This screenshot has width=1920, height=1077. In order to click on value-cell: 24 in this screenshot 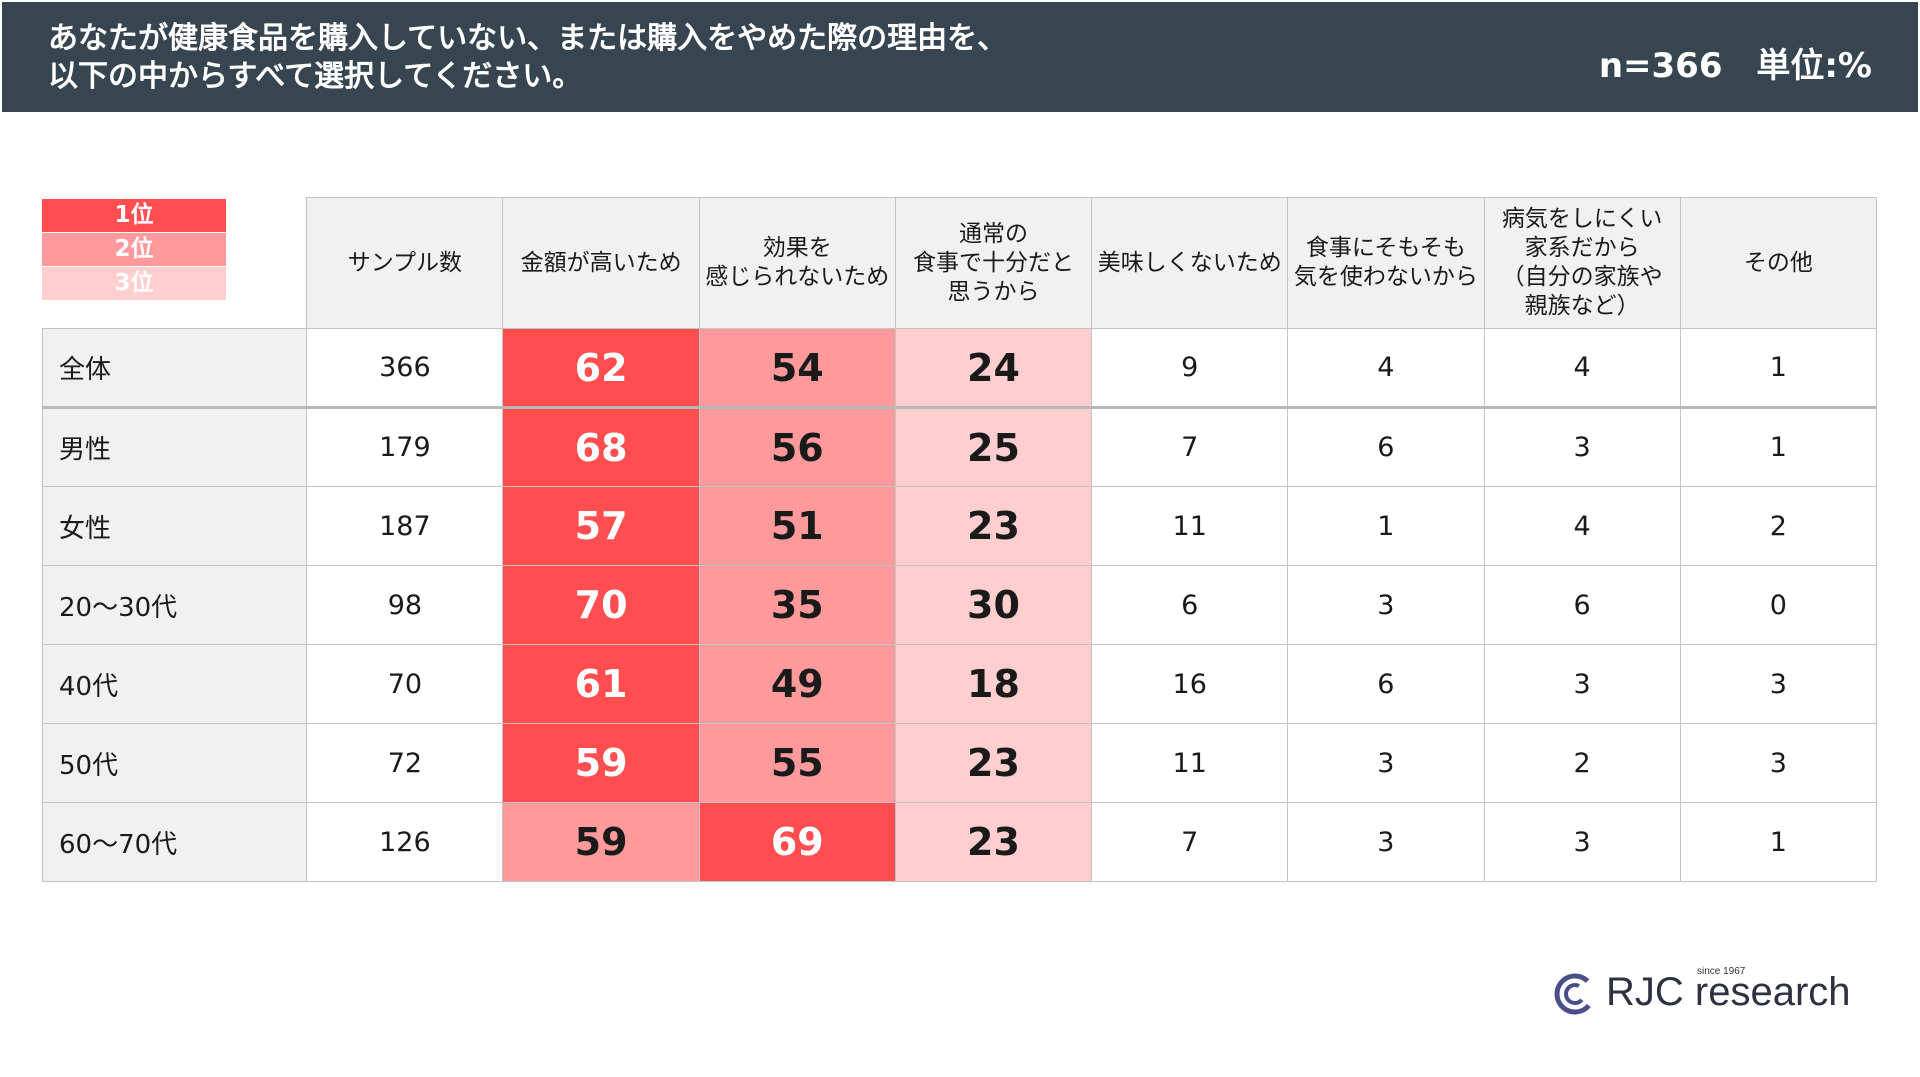, I will do `click(993, 368)`.